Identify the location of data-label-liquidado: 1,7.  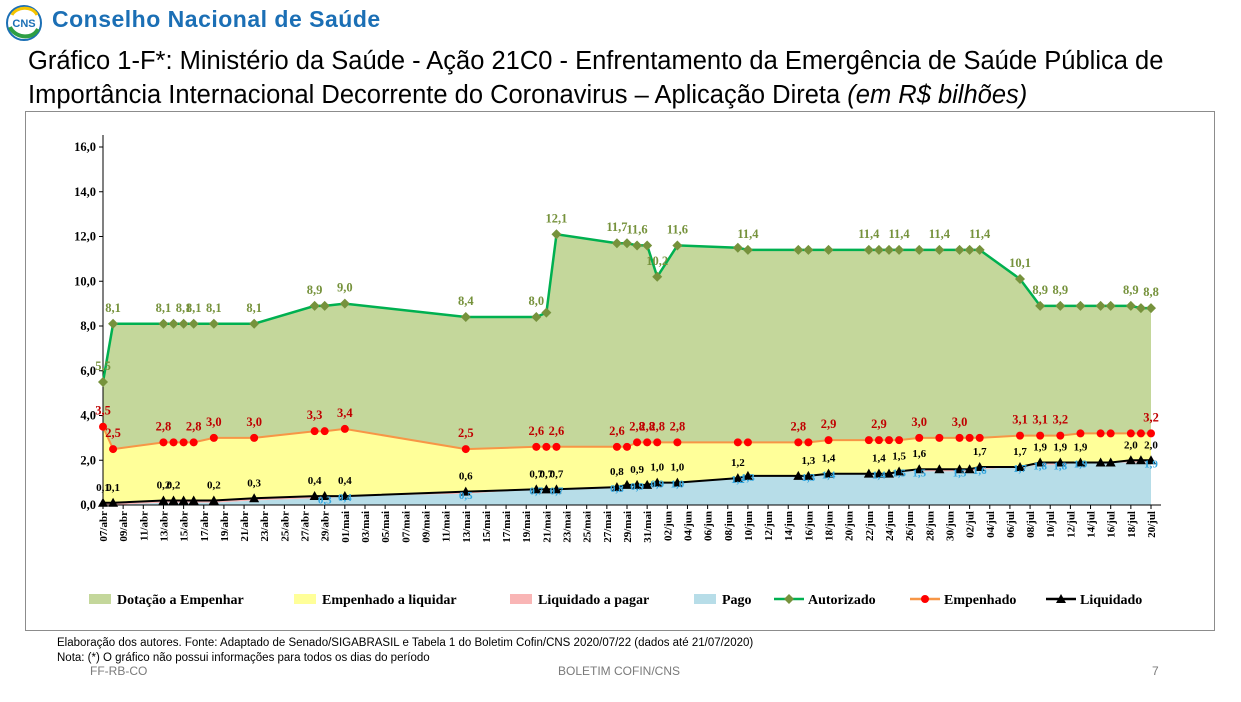
(1020, 452).